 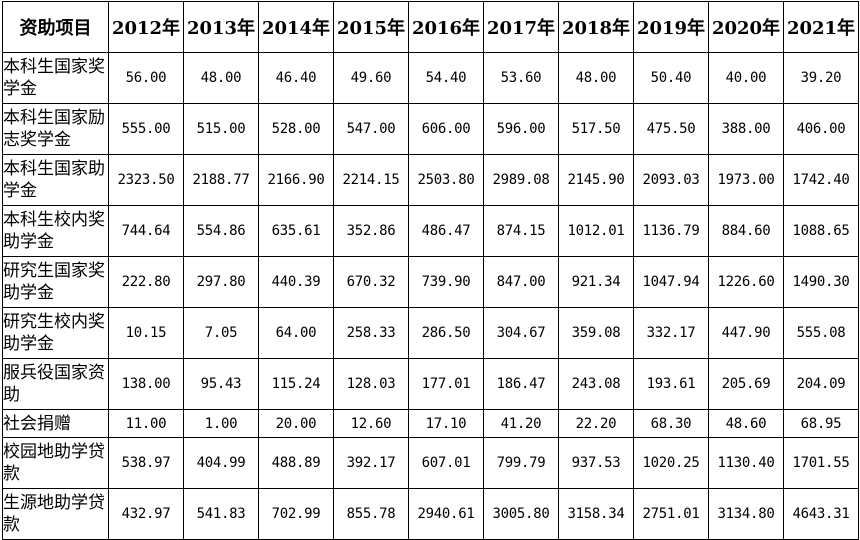 I want to click on value-cell: 48.60, so click(x=746, y=423).